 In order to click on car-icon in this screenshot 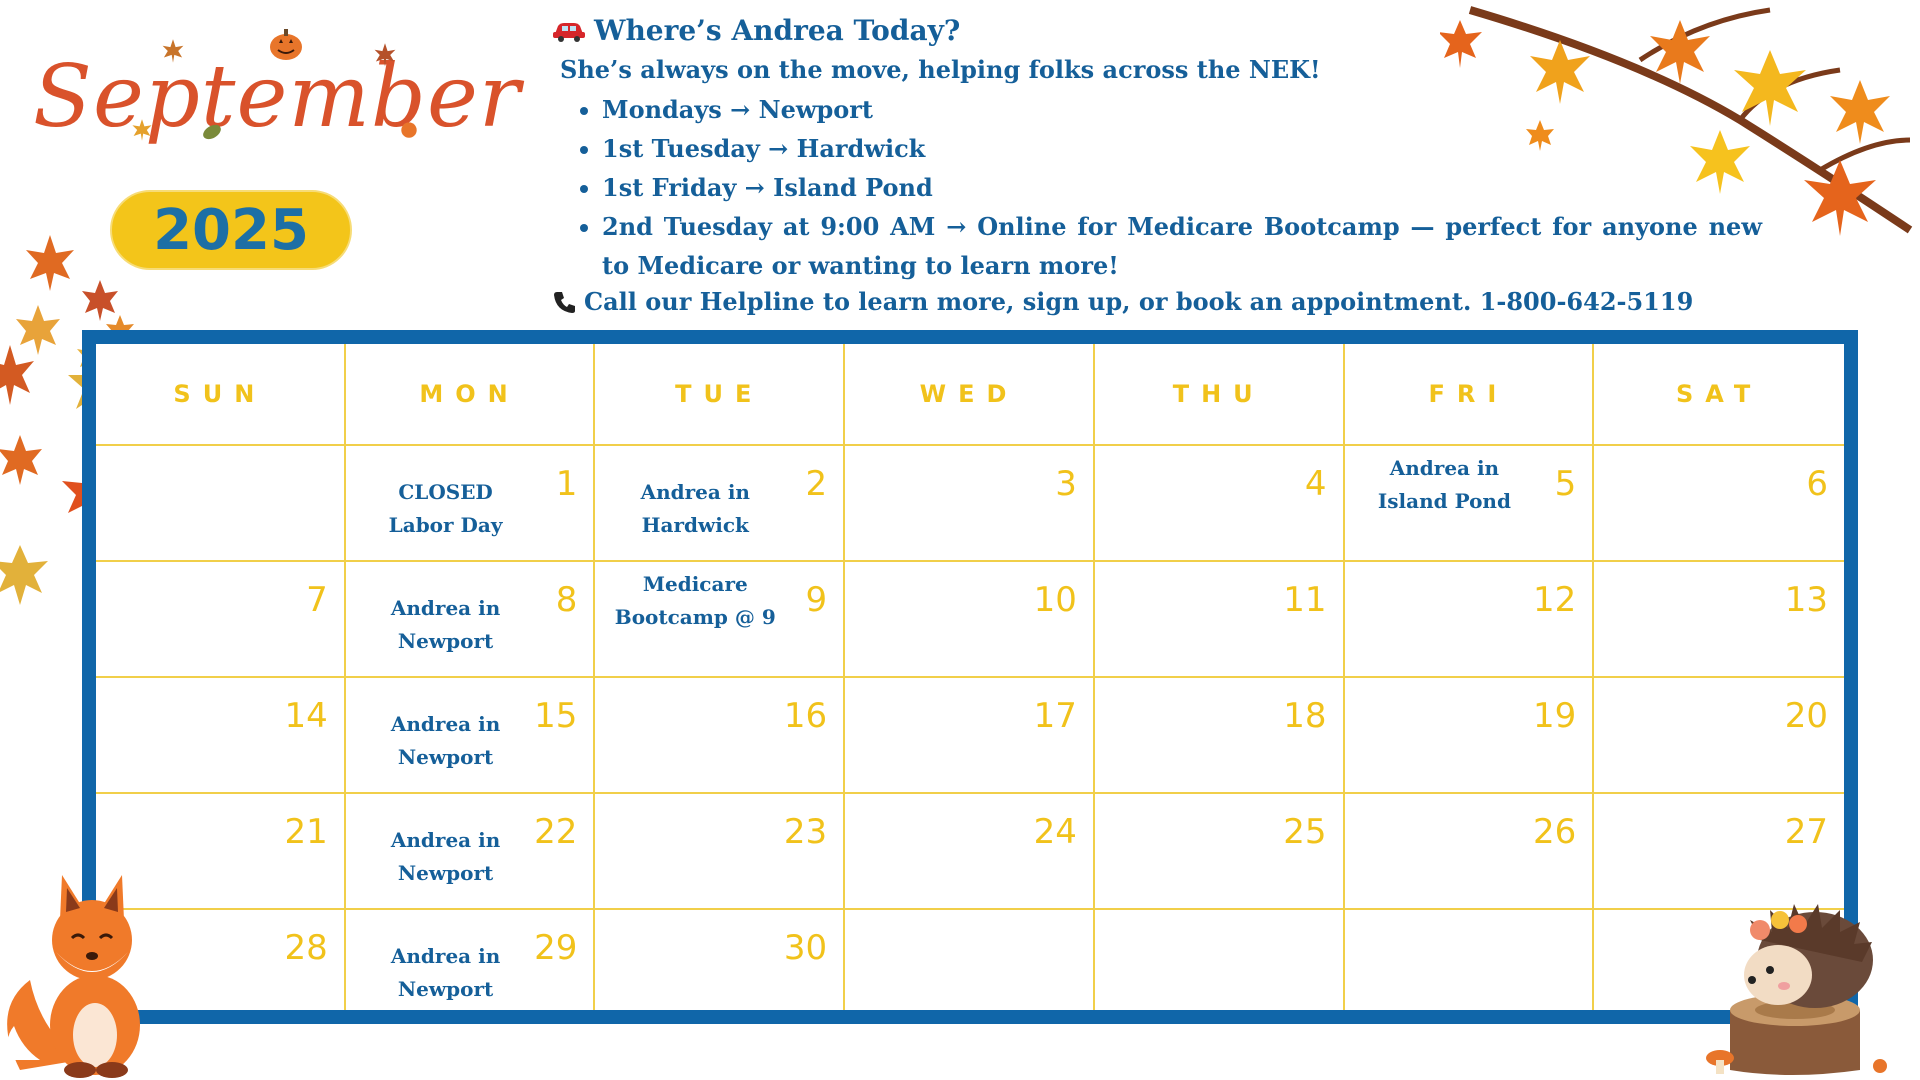, I will do `click(569, 32)`.